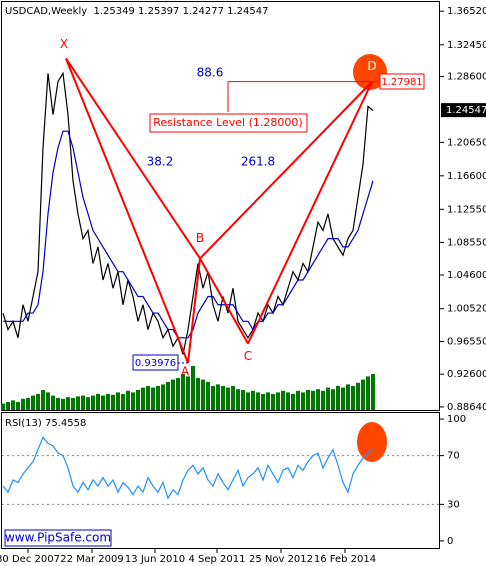  I want to click on y-tick-label: 1.16600, so click(466, 176).